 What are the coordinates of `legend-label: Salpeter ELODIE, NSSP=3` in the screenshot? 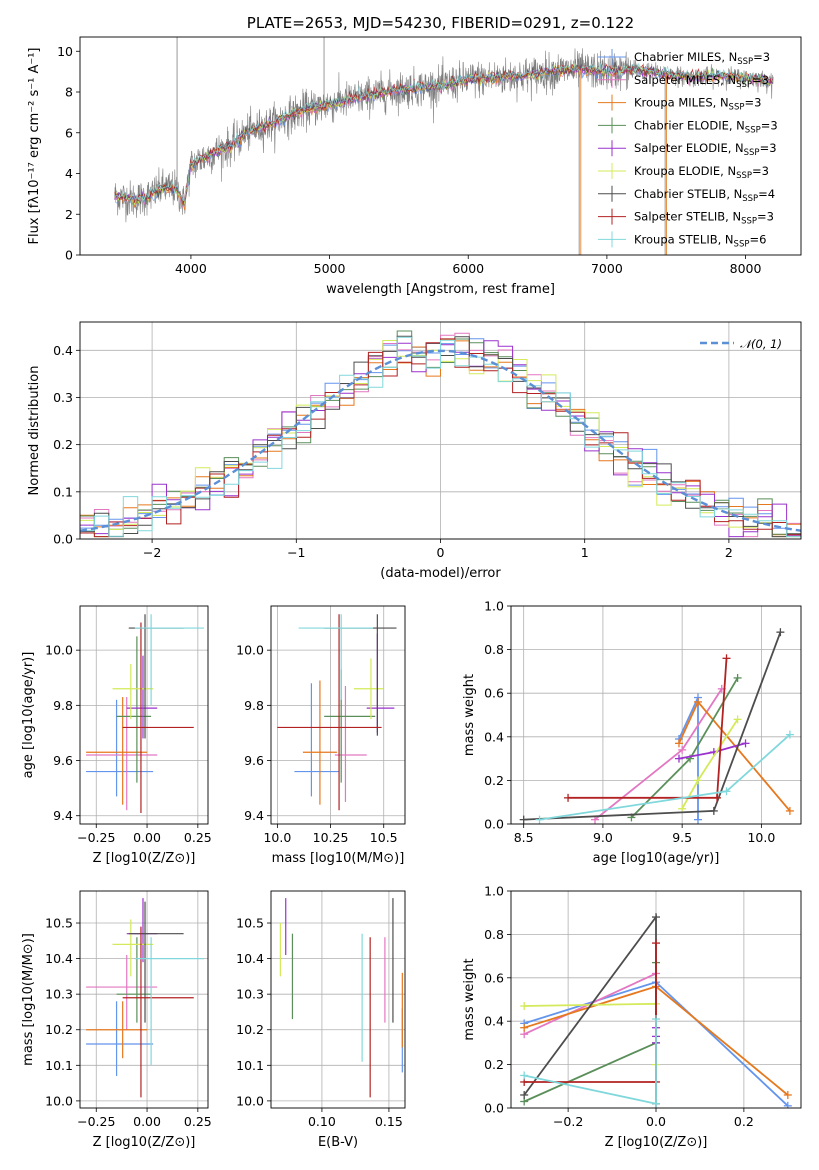 It's located at (705, 149).